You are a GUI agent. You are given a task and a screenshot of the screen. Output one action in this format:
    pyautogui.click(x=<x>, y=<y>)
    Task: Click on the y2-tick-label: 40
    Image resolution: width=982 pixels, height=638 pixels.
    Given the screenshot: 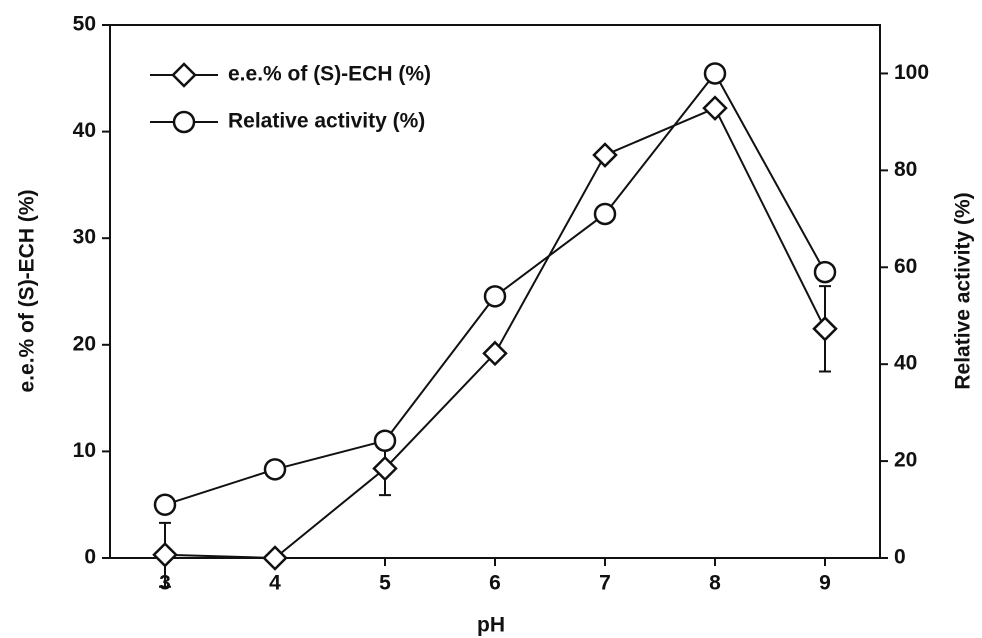 What is the action you would take?
    pyautogui.click(x=905, y=363)
    